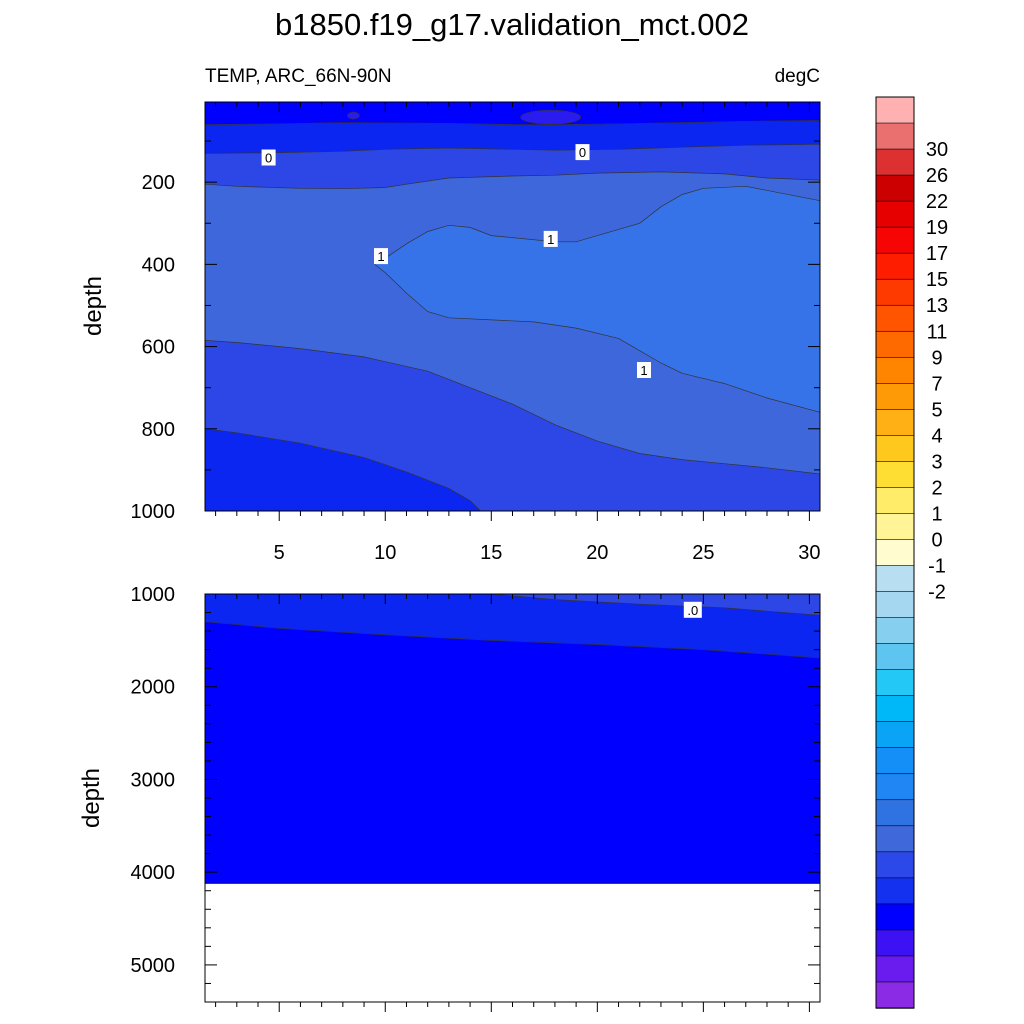 The height and width of the screenshot is (1024, 1024). What do you see at coordinates (937, 332) in the screenshot?
I see `colorbar-label: 11` at bounding box center [937, 332].